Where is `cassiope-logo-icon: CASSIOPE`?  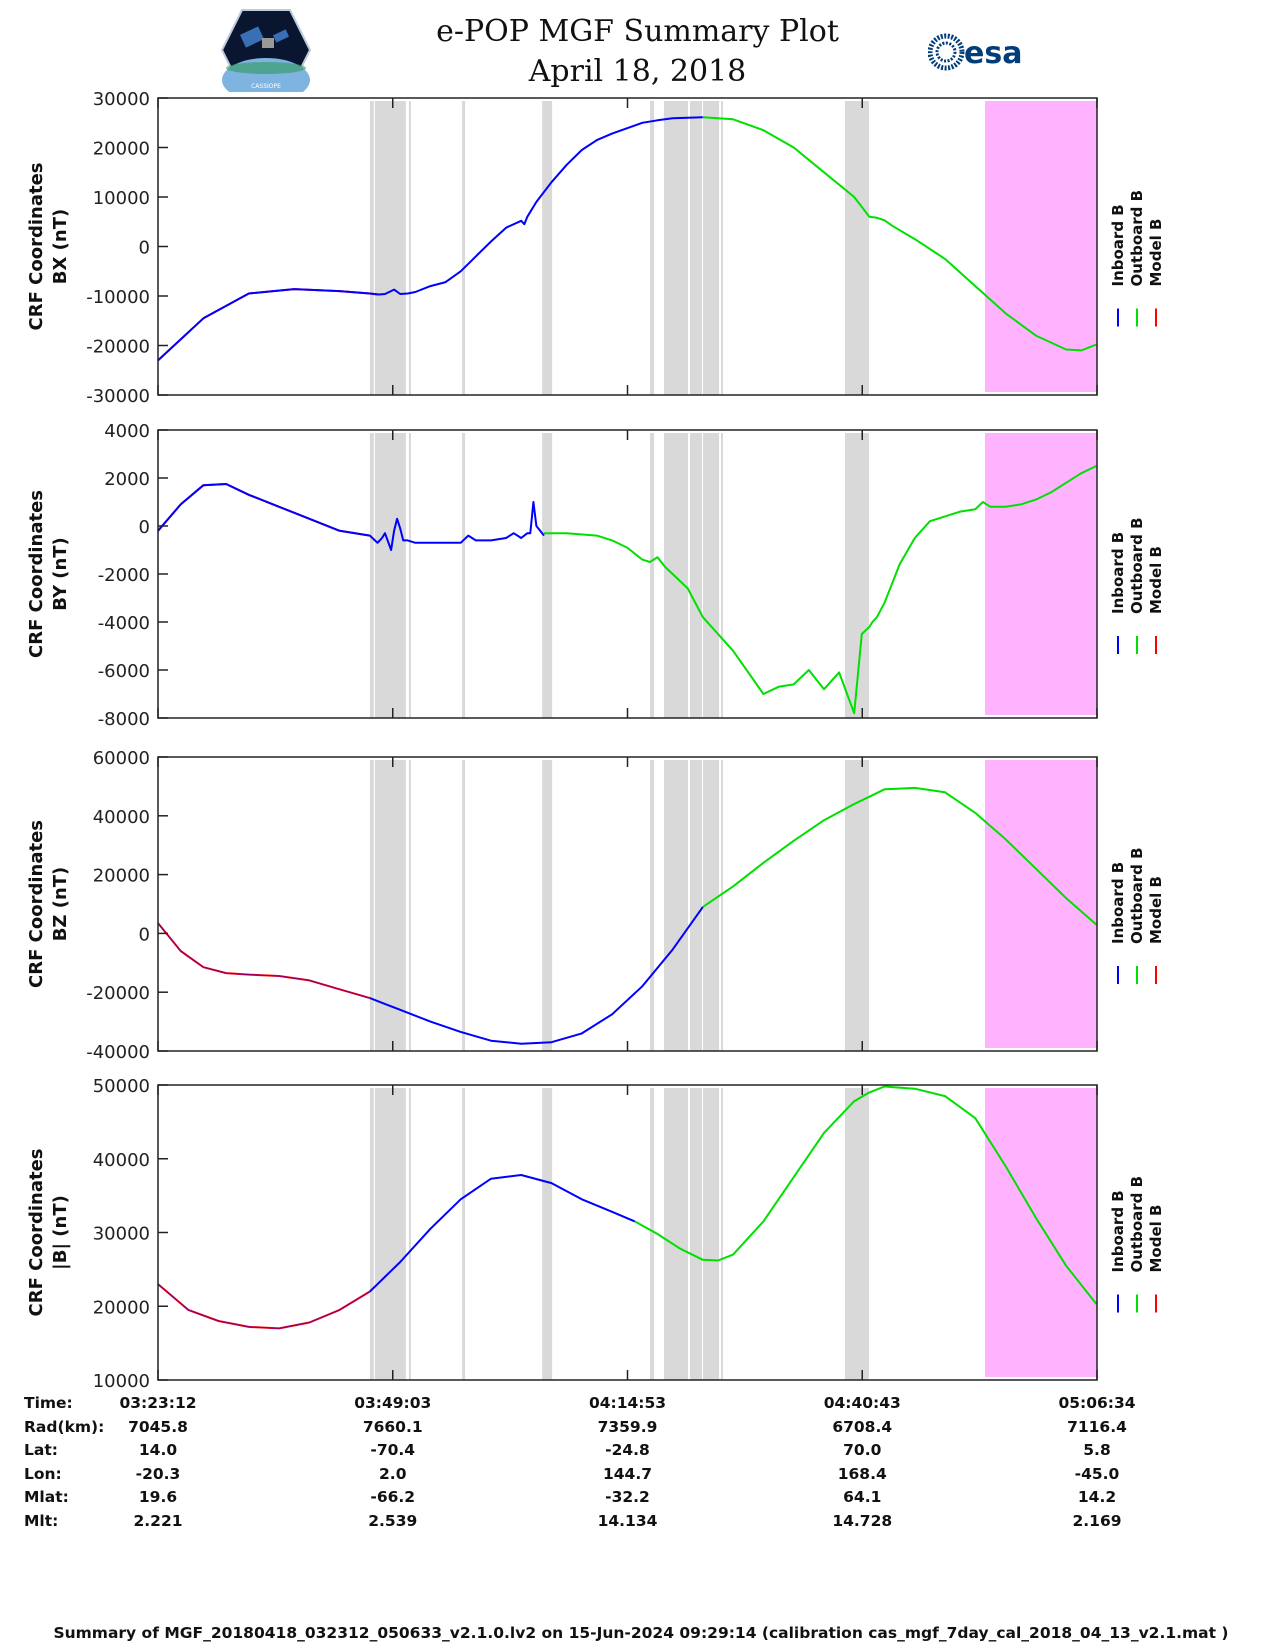 cassiope-logo-icon: CASSIOPE is located at coordinates (266, 50).